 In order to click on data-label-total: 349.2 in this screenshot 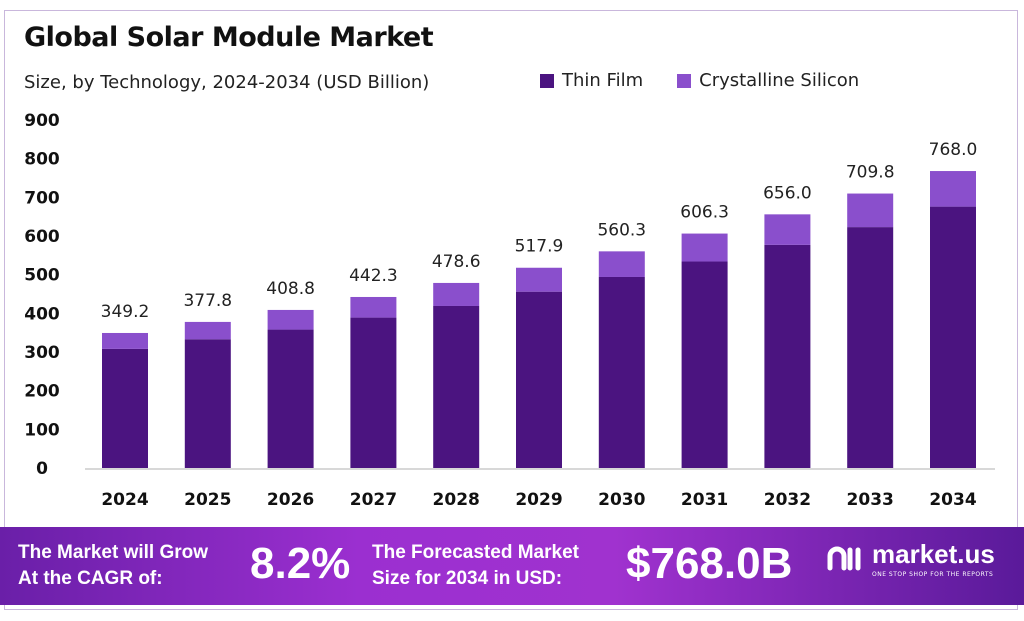, I will do `click(125, 312)`.